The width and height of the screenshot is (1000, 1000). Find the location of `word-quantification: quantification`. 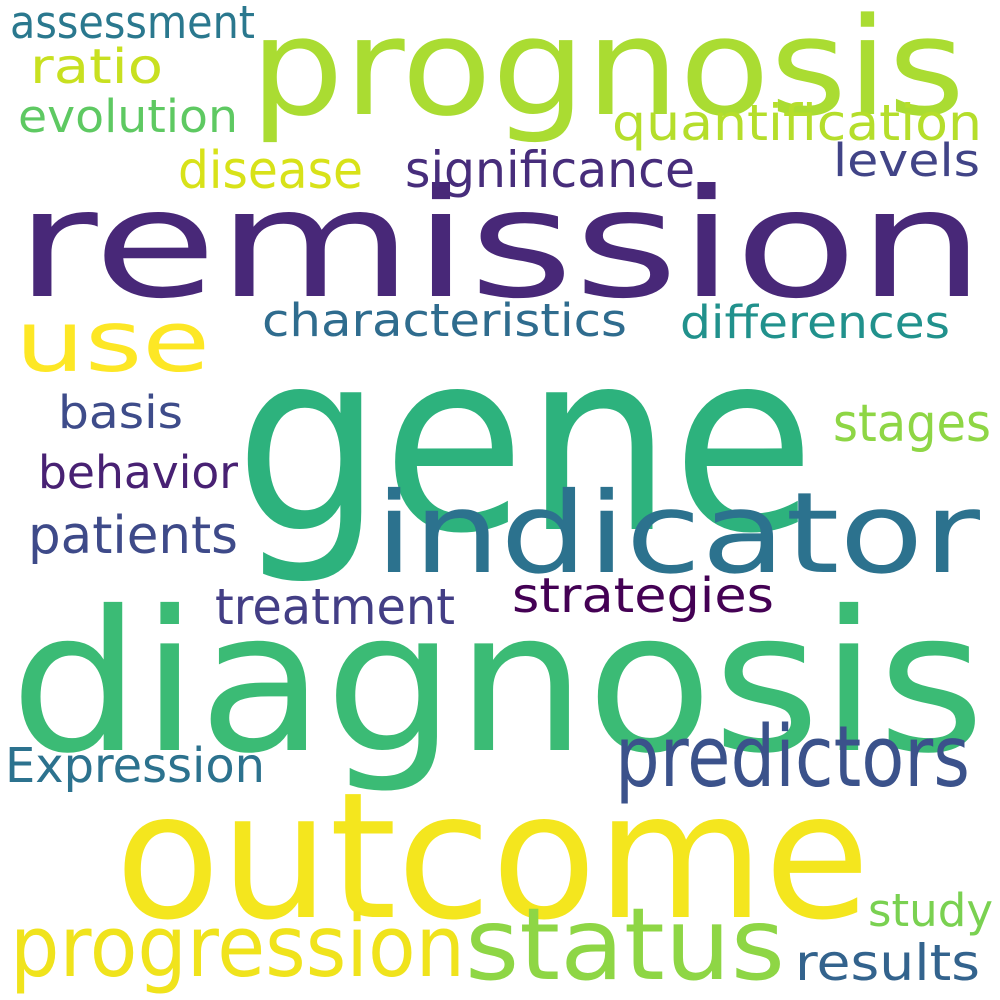

word-quantification: quantification is located at coordinates (797, 123).